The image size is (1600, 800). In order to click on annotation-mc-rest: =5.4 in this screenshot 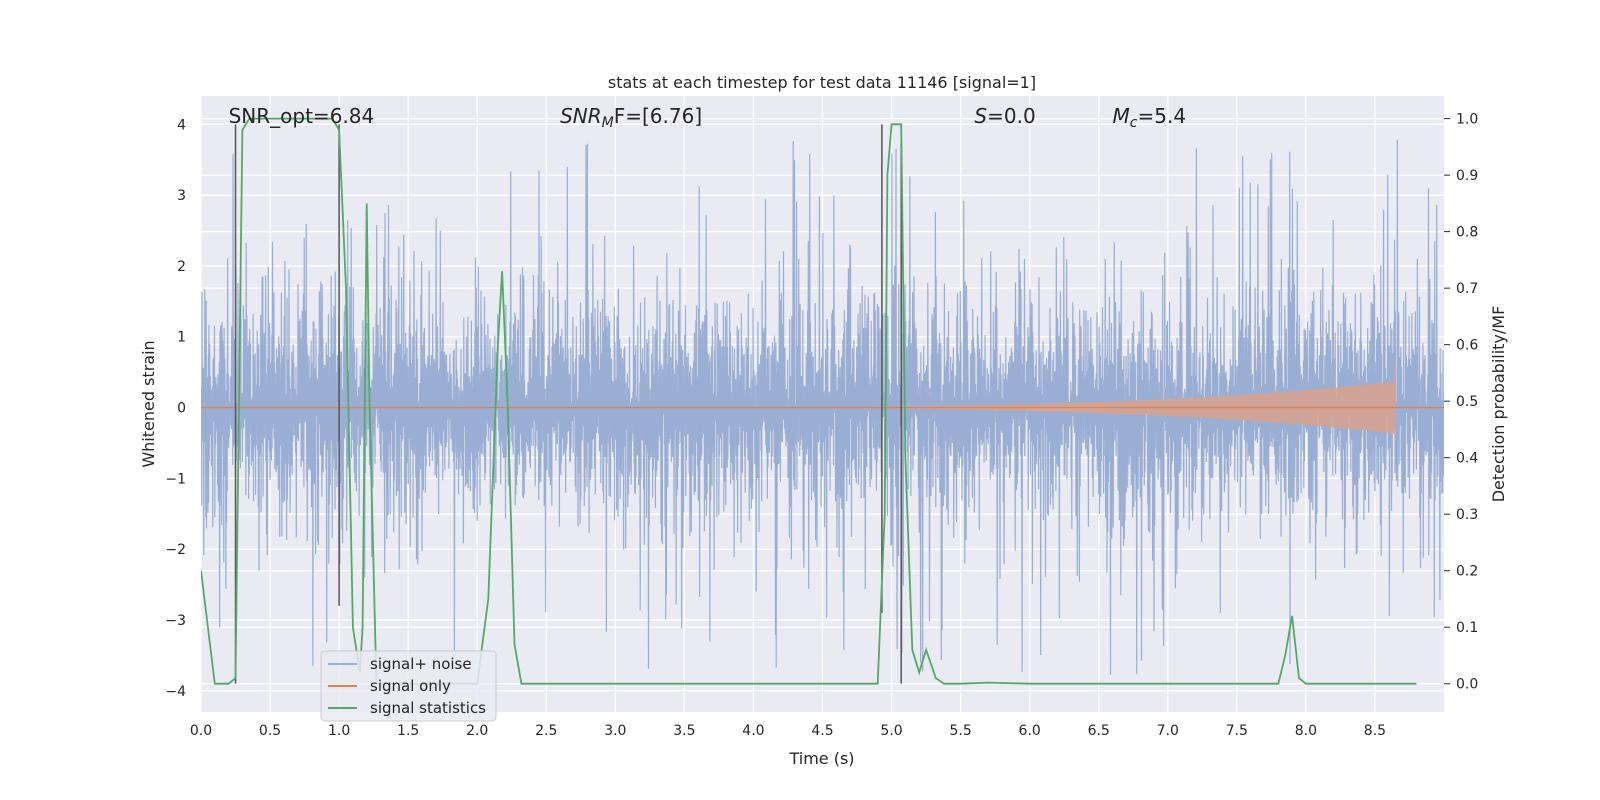, I will do `click(1162, 116)`.